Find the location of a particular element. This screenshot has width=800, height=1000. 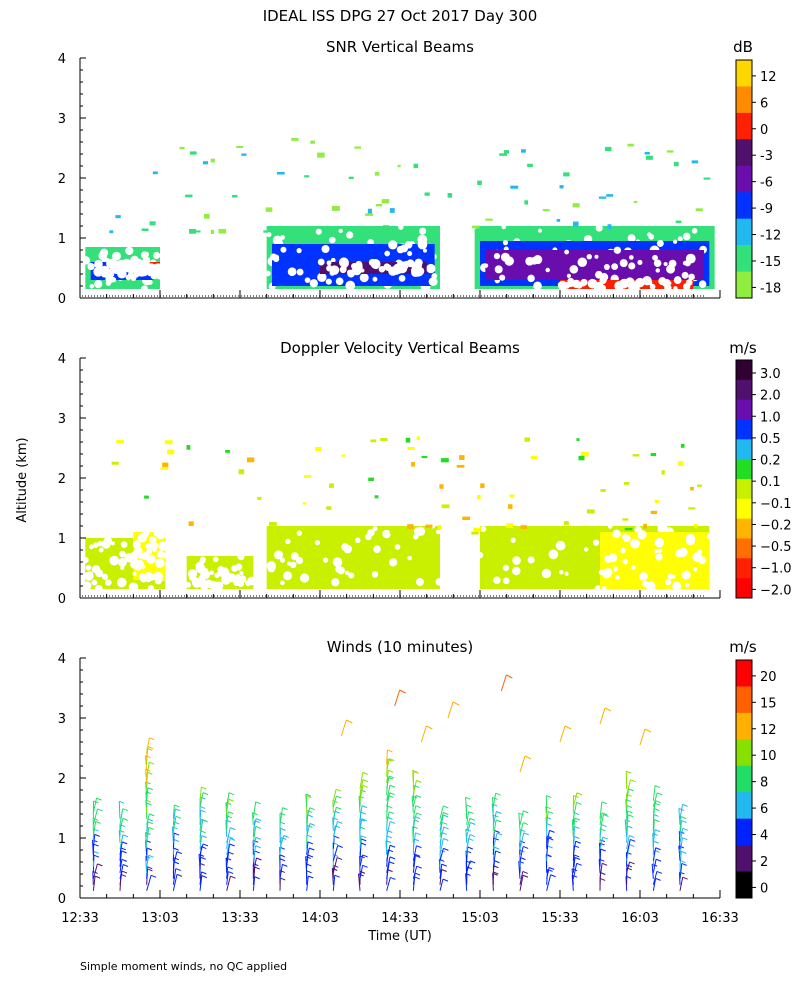

colorbar-tick-label: 15 is located at coordinates (768, 703).